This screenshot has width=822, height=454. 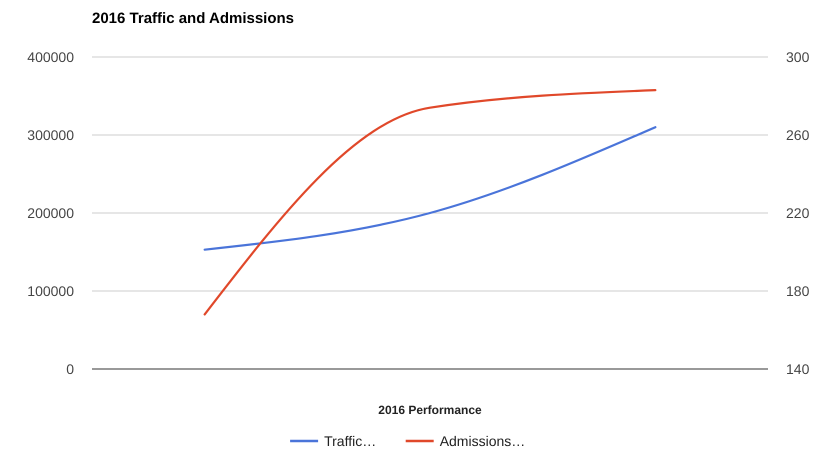 I want to click on y2-tick-label: 260, so click(x=798, y=134).